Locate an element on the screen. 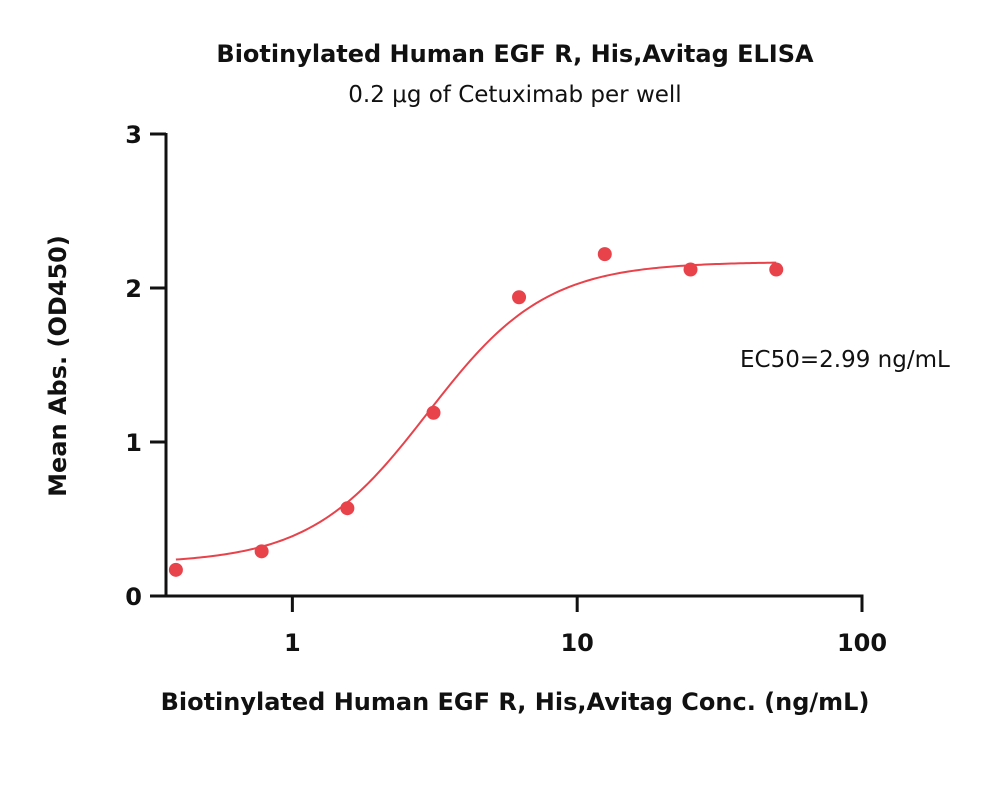 The height and width of the screenshot is (791, 1000). y-tick-label: 0 is located at coordinates (133, 597).